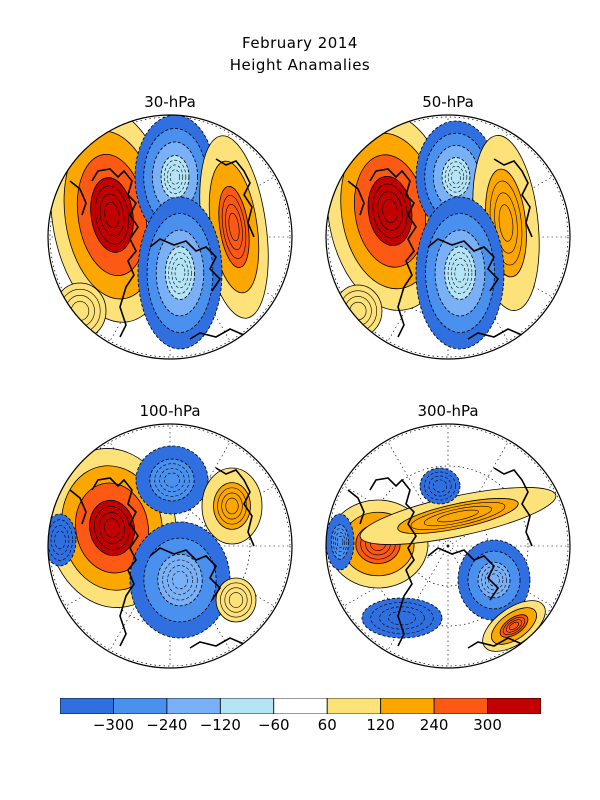 The width and height of the screenshot is (600, 800). I want to click on figure-subtitle: Height Anamalies, so click(300, 65).